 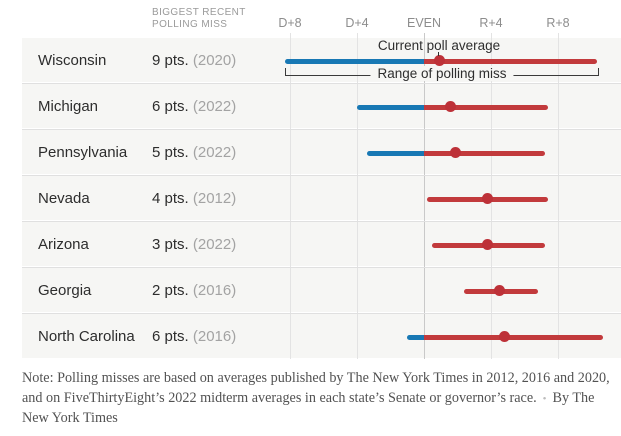 What do you see at coordinates (321, 106) in the screenshot?
I see `chart-row-michigan: Michigan 6 pts. (2022)` at bounding box center [321, 106].